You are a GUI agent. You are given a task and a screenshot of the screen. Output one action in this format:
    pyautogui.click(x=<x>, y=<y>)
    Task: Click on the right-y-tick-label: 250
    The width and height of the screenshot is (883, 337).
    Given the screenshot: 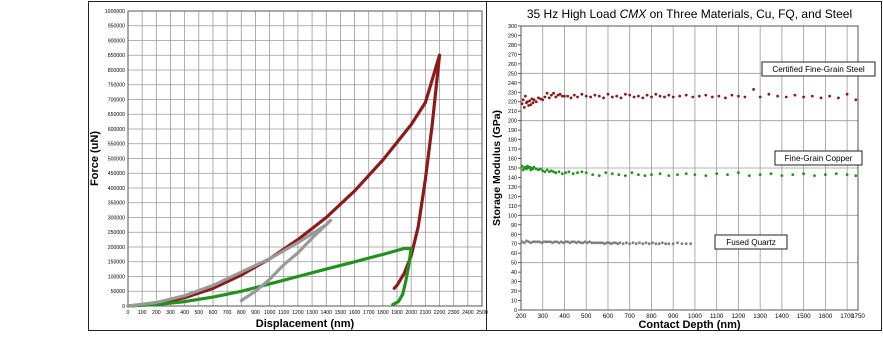 What is the action you would take?
    pyautogui.click(x=512, y=74)
    